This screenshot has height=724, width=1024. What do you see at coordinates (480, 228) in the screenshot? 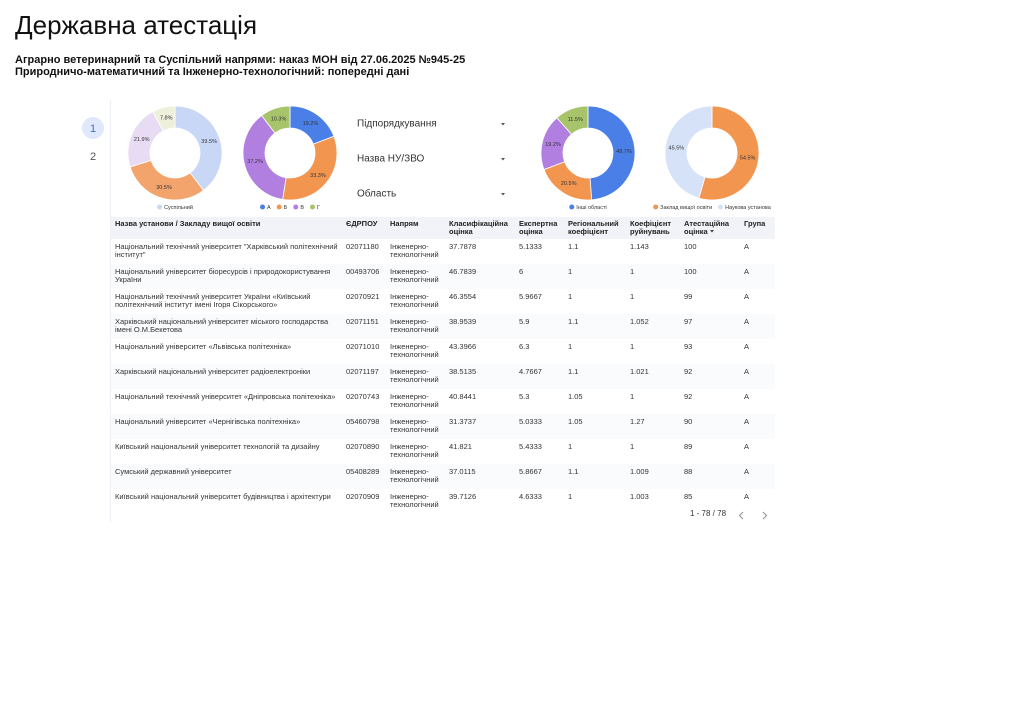
I see `column-header: Класифікаційна оцінка` at bounding box center [480, 228].